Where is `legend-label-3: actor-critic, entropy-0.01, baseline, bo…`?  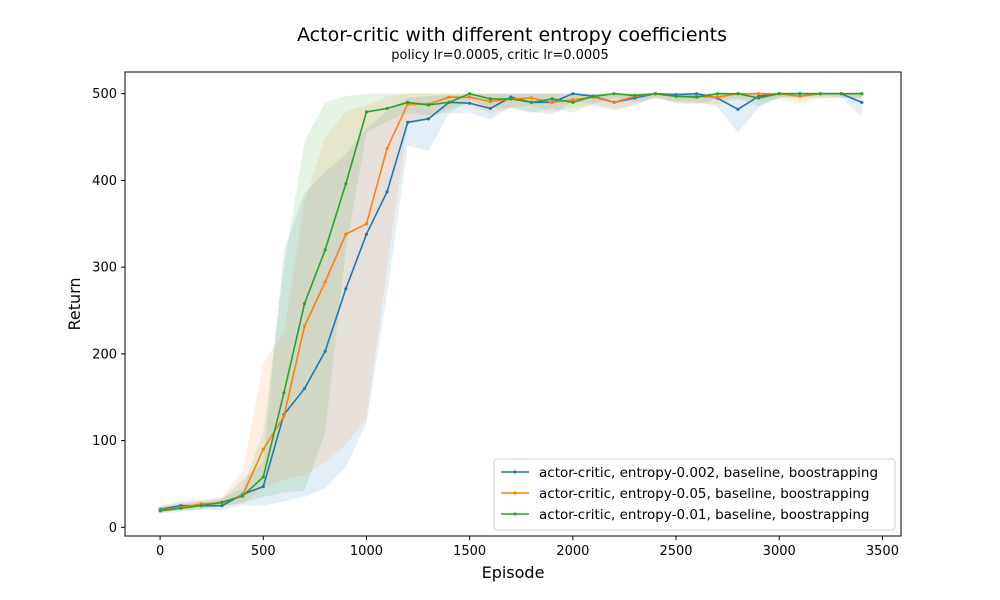 legend-label-3: actor-critic, entropy-0.01, baseline, bo… is located at coordinates (704, 515).